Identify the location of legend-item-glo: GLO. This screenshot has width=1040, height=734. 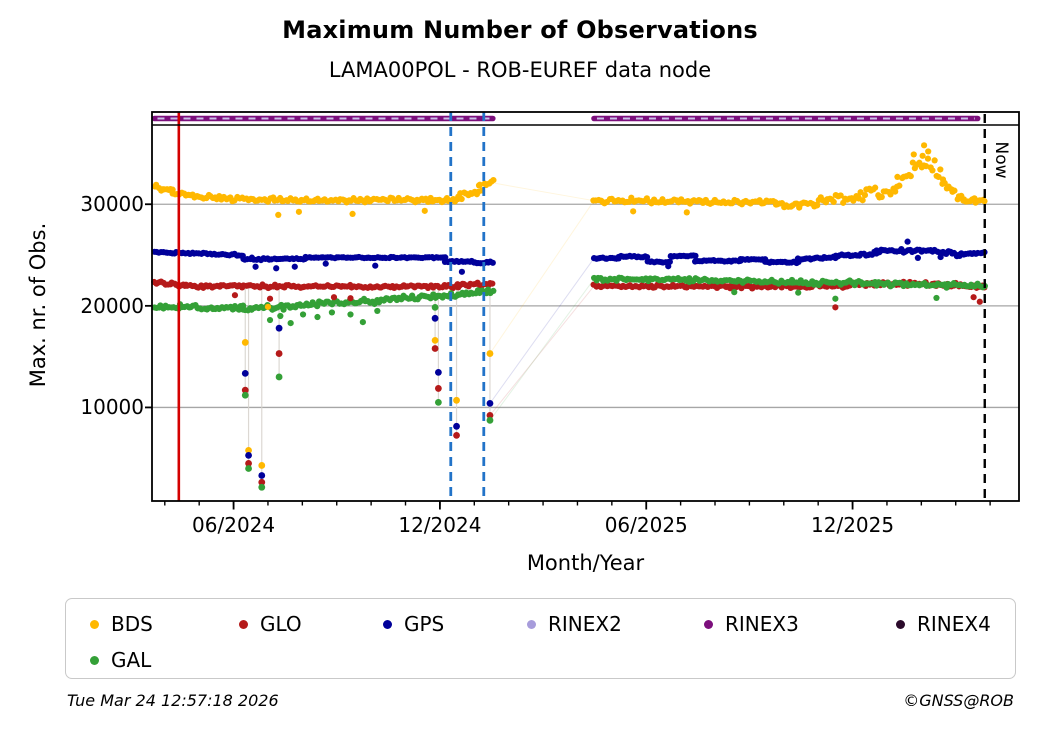
(270, 624).